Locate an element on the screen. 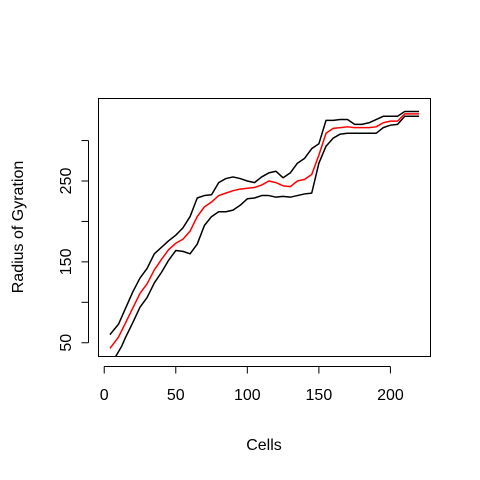  y-axis: 50 150 250 is located at coordinates (73, 246).